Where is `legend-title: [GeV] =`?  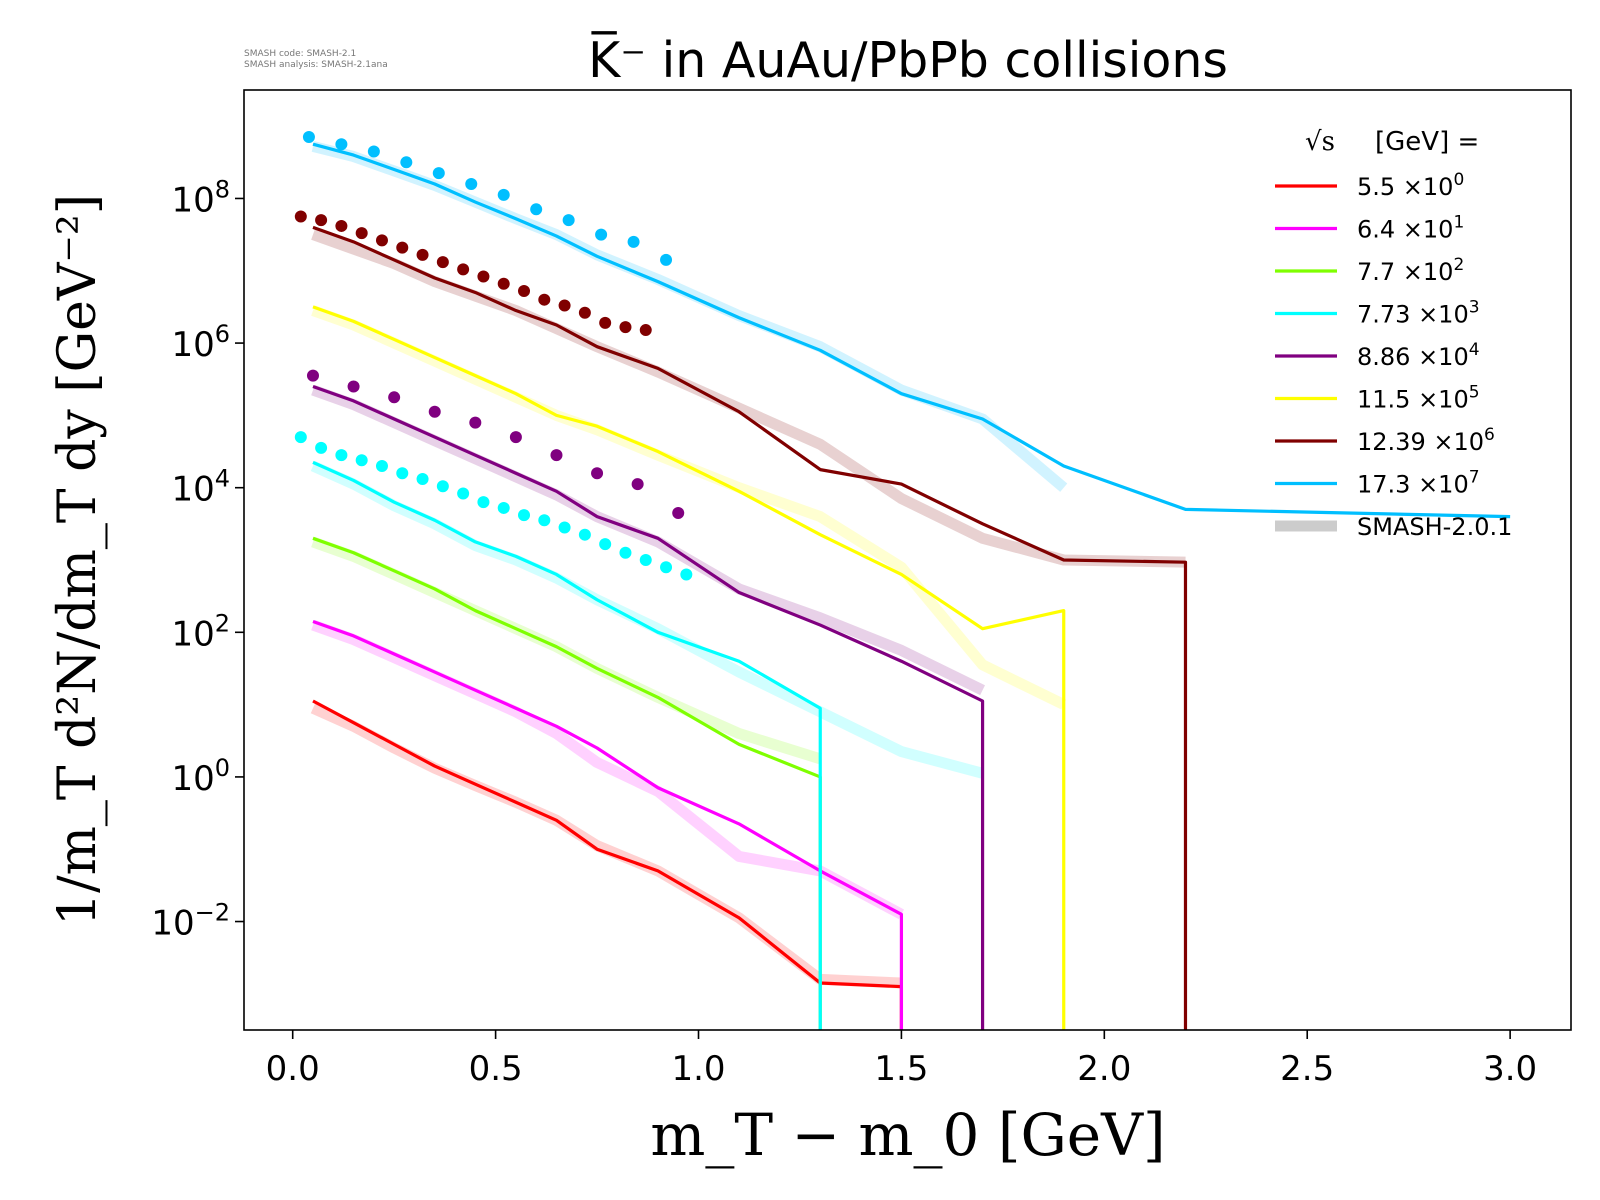 legend-title: [GeV] = is located at coordinates (1427, 142).